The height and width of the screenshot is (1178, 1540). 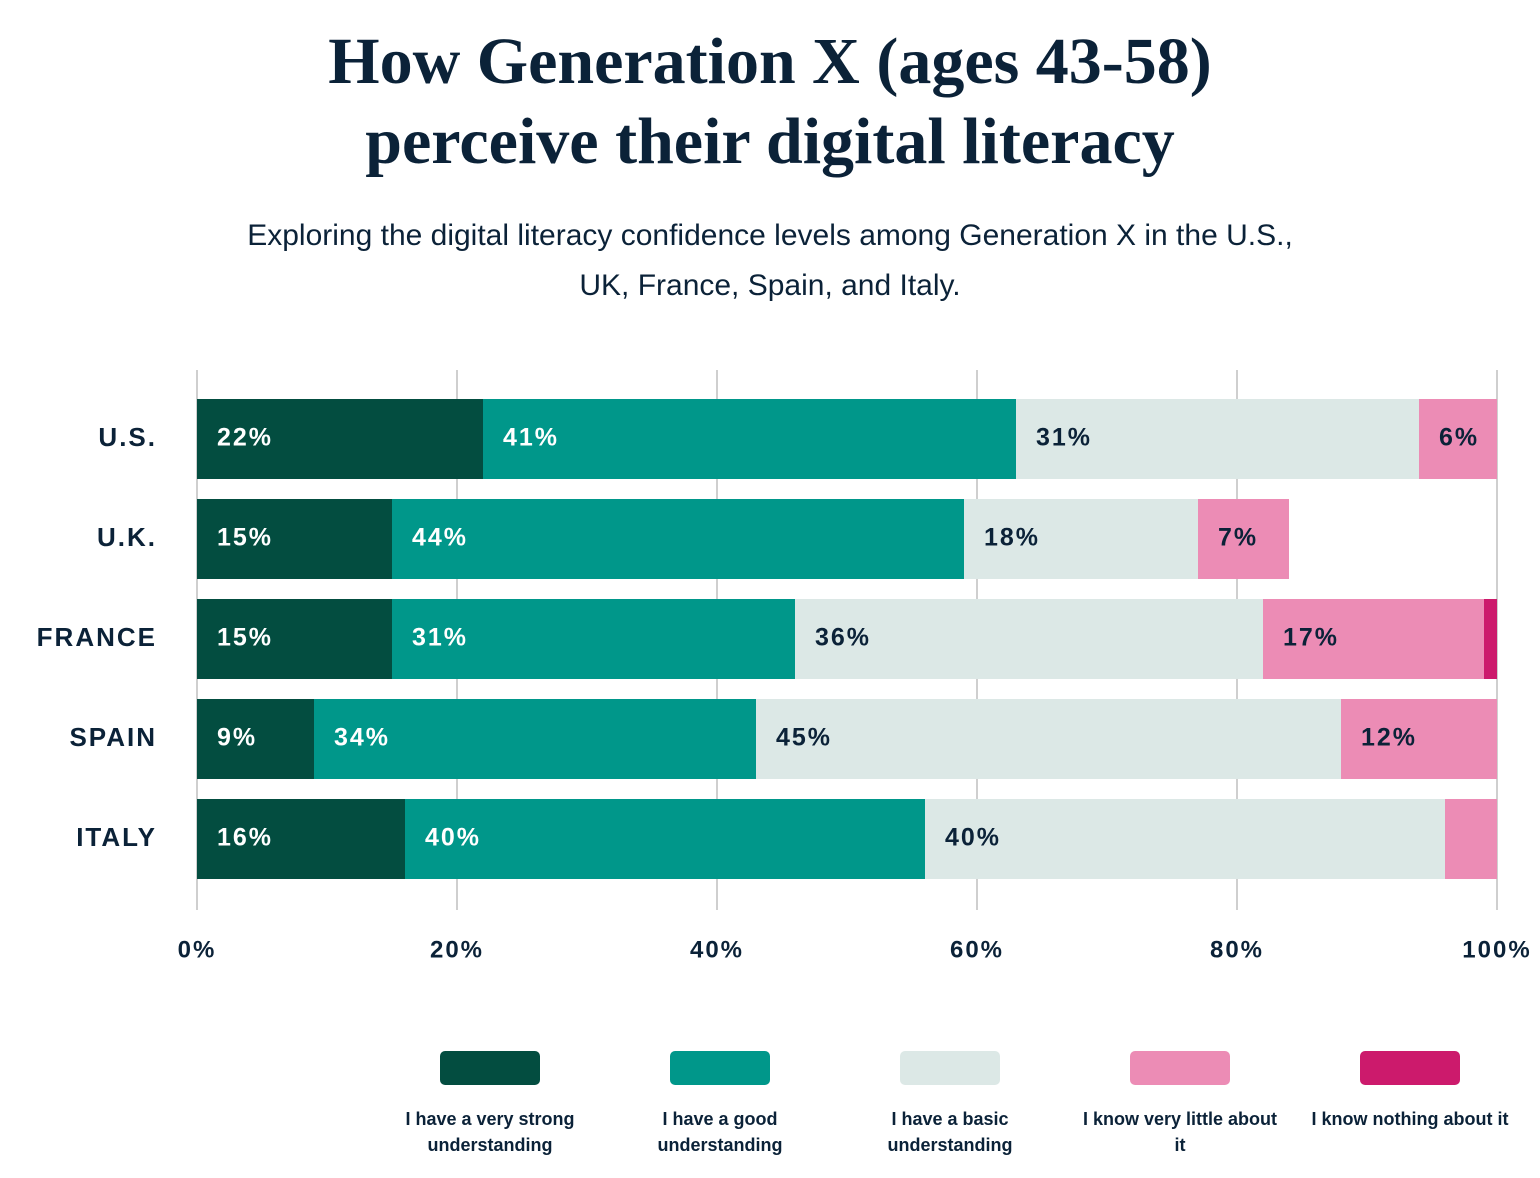 What do you see at coordinates (116, 837) in the screenshot?
I see `y-tick-label: ITALY` at bounding box center [116, 837].